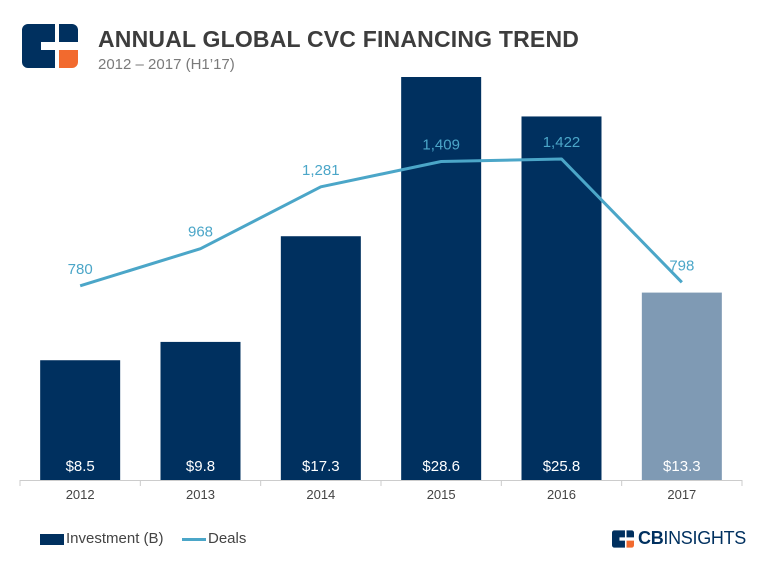 The height and width of the screenshot is (565, 762). What do you see at coordinates (52, 539) in the screenshot?
I see `legend-swatch-investment` at bounding box center [52, 539].